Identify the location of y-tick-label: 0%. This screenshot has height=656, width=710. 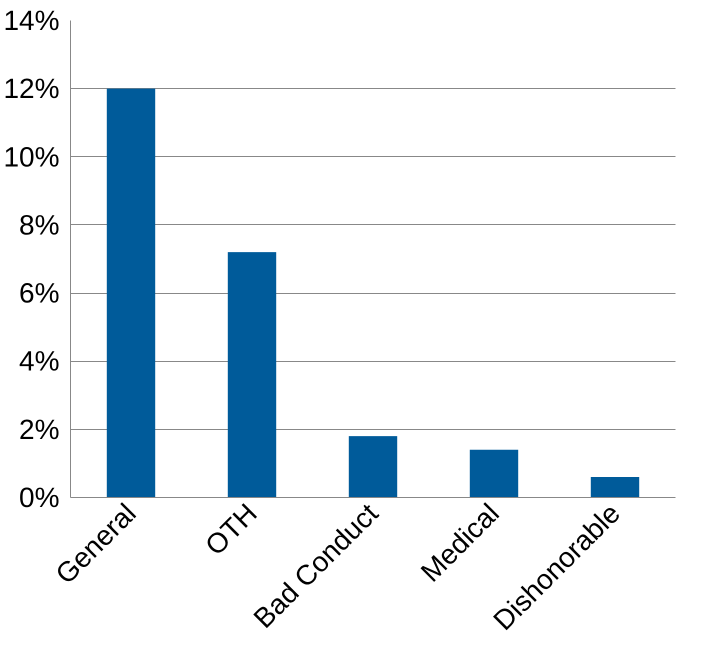
(39, 497).